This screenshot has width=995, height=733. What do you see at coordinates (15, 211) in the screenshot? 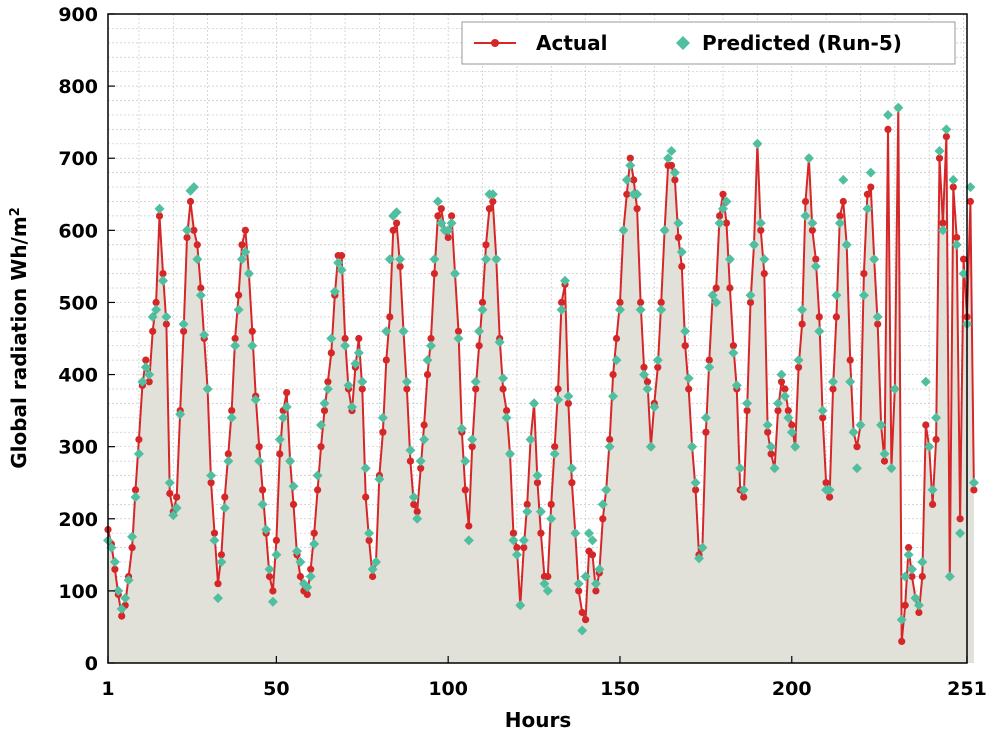
I see `y-axis-title-superscript: 2` at bounding box center [15, 211].